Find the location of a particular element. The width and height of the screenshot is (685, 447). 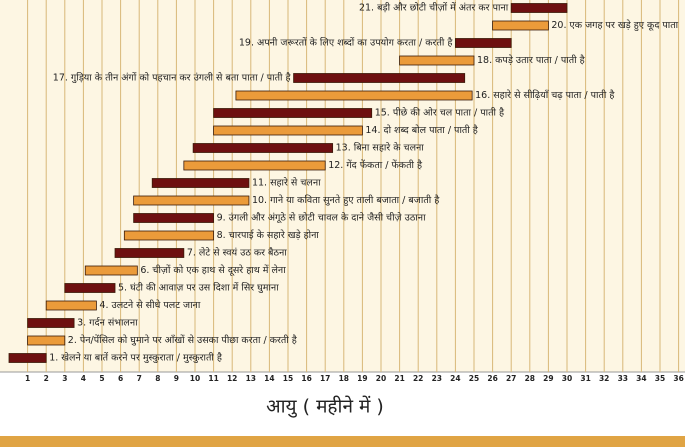

x-tick-label: 25 is located at coordinates (474, 378).